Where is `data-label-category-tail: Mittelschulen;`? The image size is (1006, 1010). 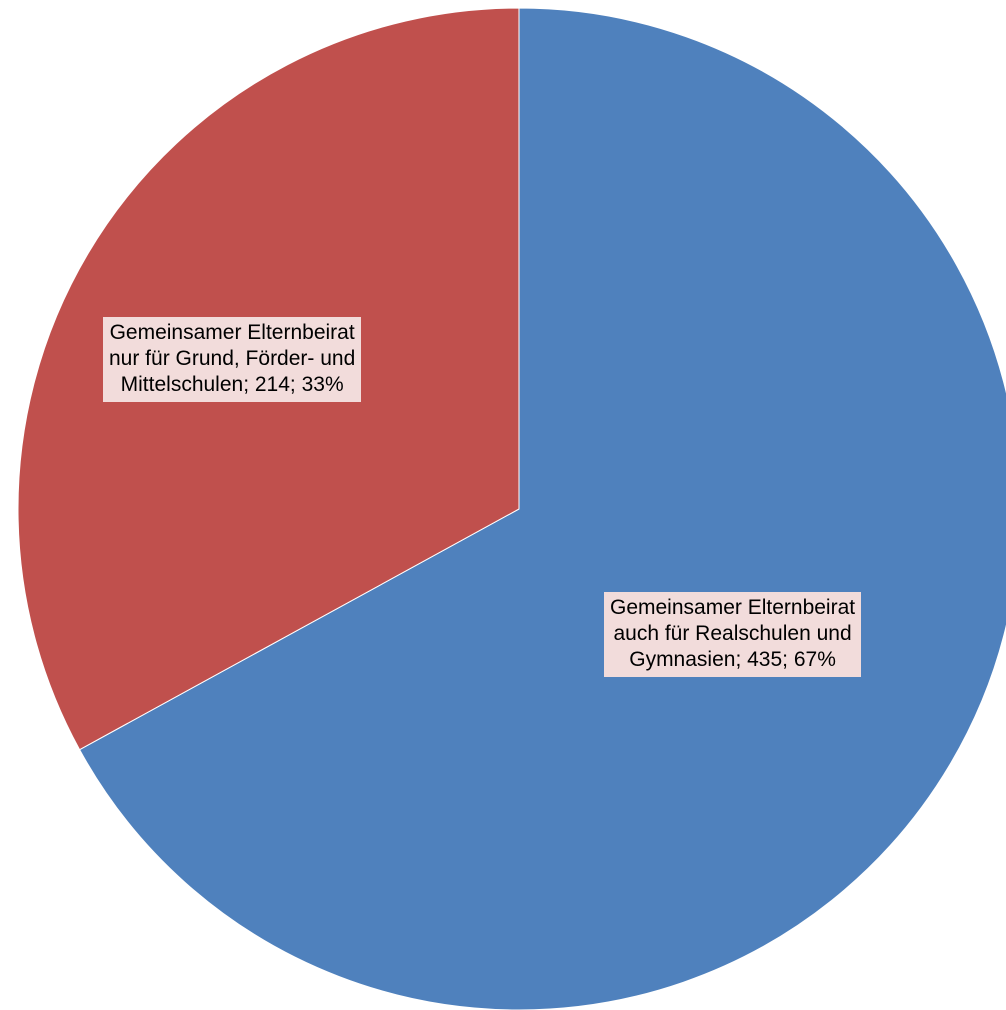 data-label-category-tail: Mittelschulen; is located at coordinates (185, 384).